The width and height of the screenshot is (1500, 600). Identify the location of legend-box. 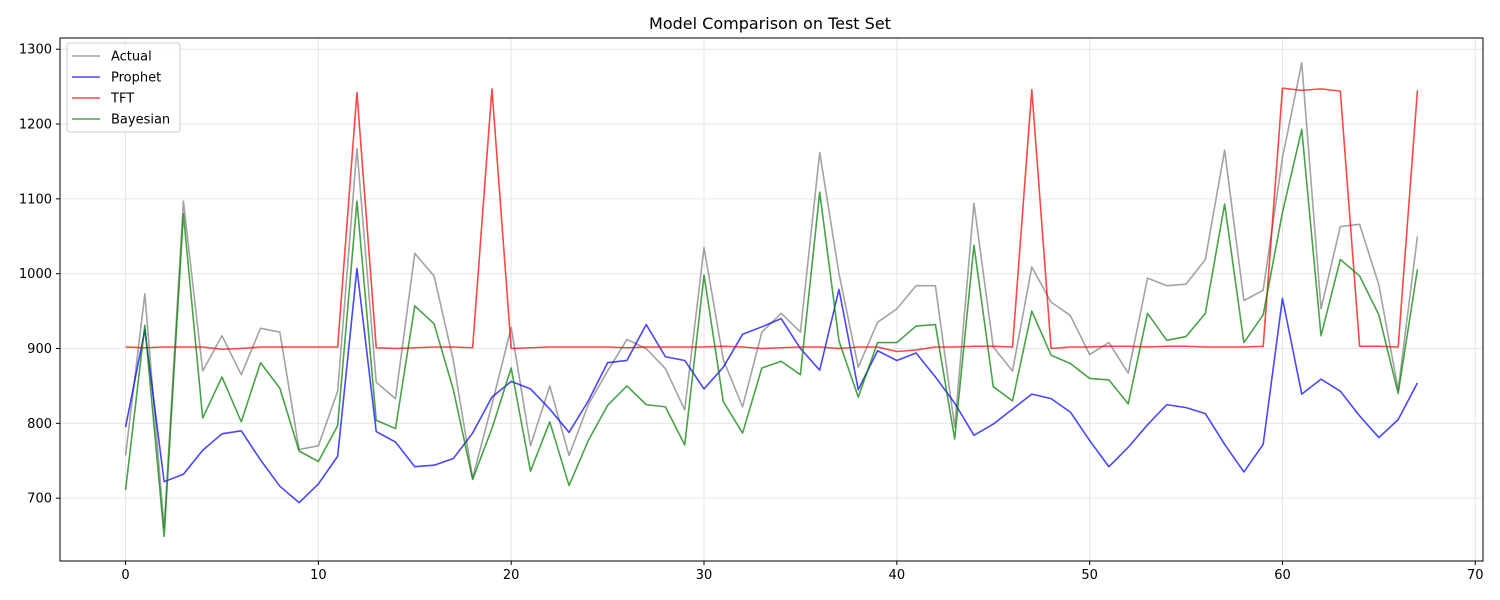
(123, 87).